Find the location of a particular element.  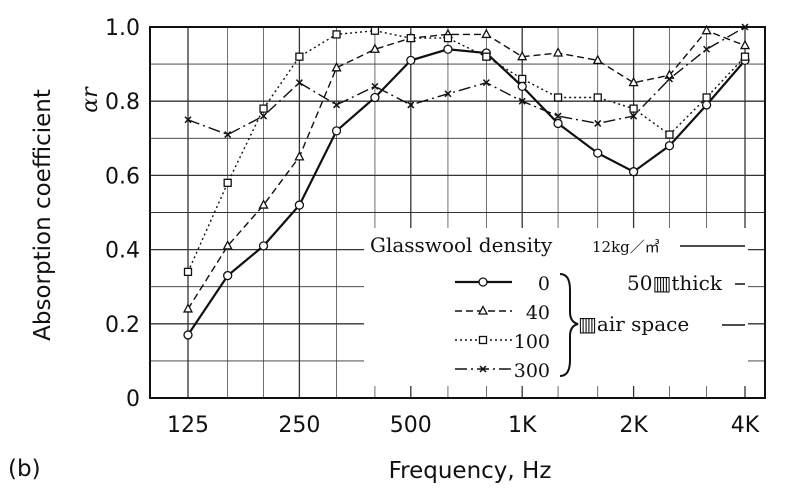

legend-entry-100-point is located at coordinates (483, 340).